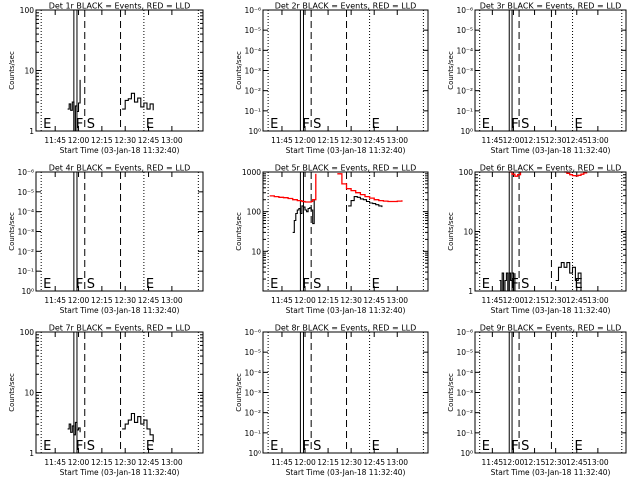 The image size is (640, 480). I want to click on y-tick-label: 1000, so click(251, 172).